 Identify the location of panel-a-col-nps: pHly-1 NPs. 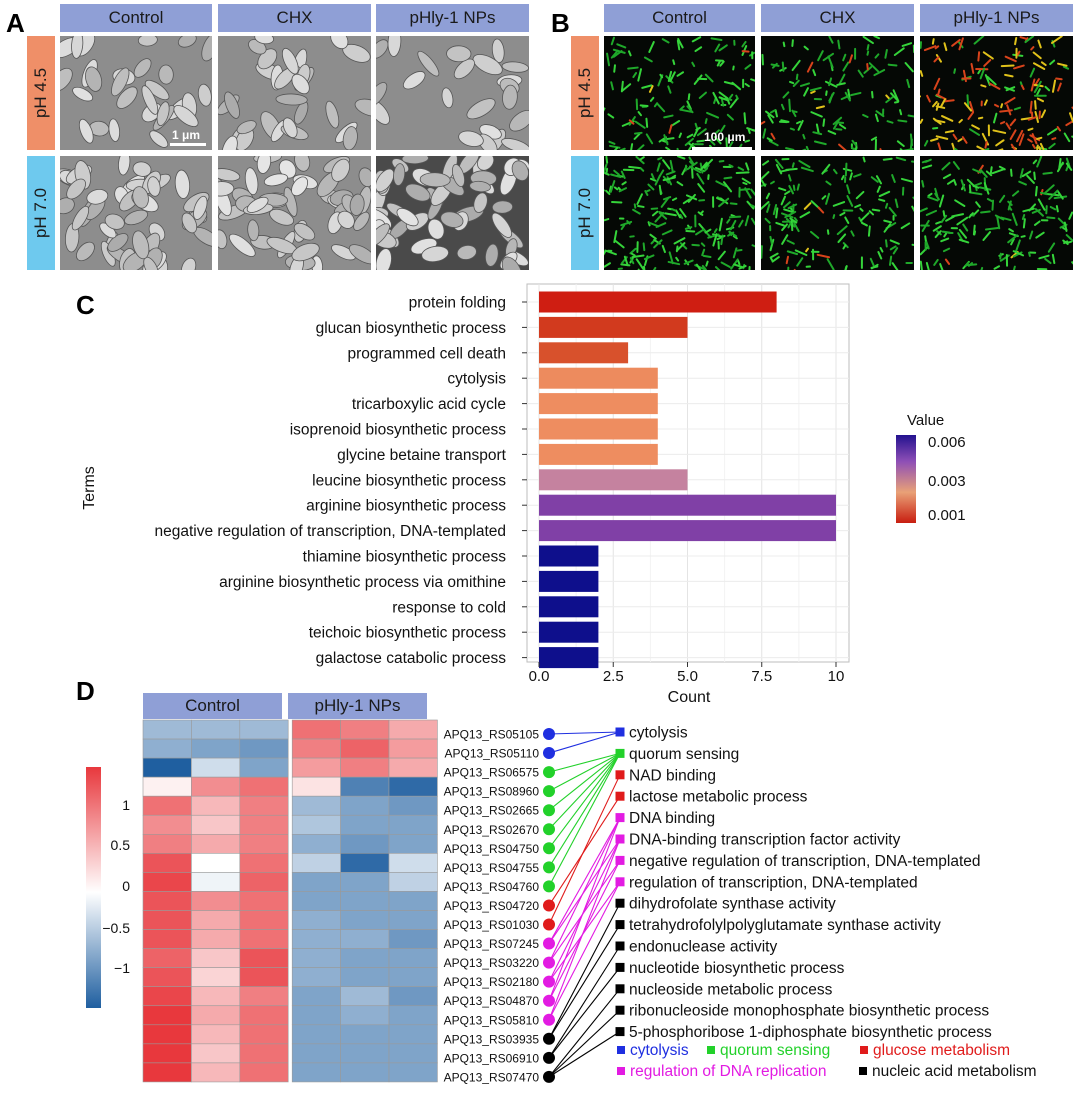
(452, 18).